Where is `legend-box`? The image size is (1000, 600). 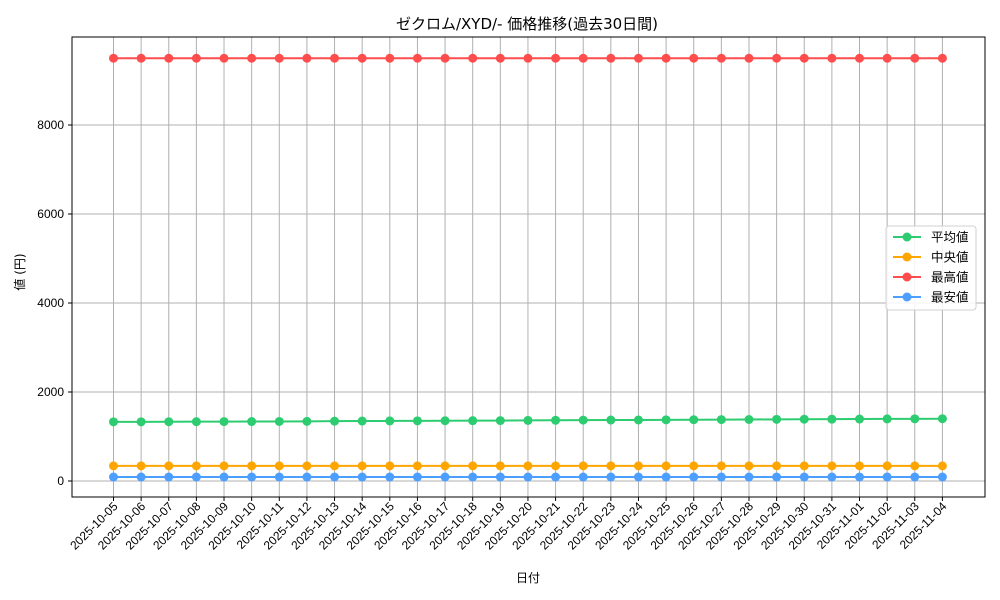
legend-box is located at coordinates (931, 268).